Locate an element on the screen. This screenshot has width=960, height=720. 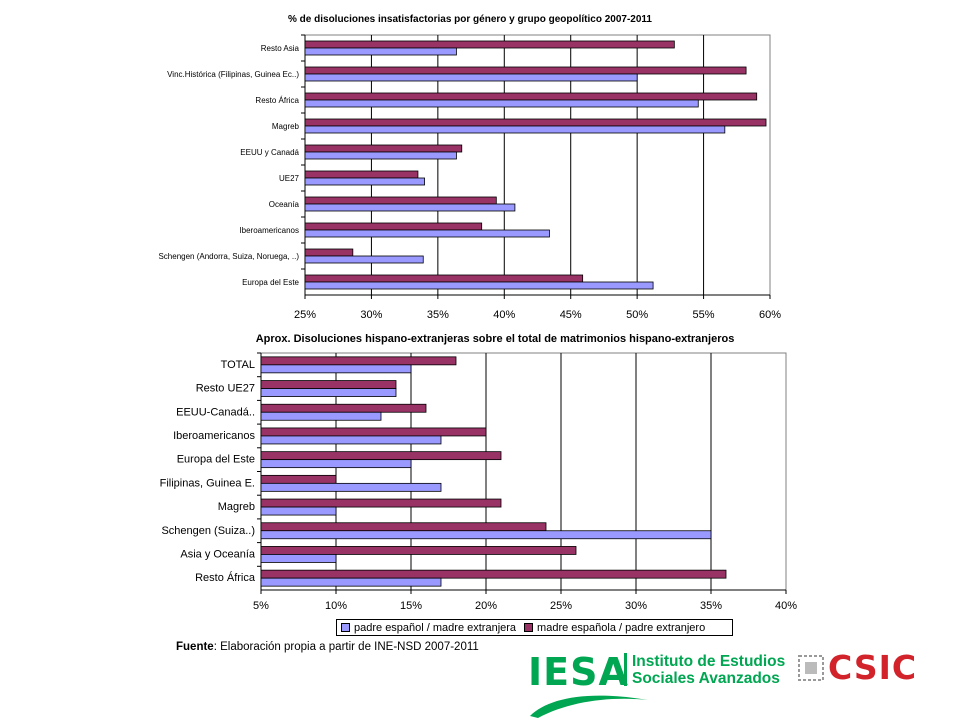
category-label: UE27 is located at coordinates (289, 178).